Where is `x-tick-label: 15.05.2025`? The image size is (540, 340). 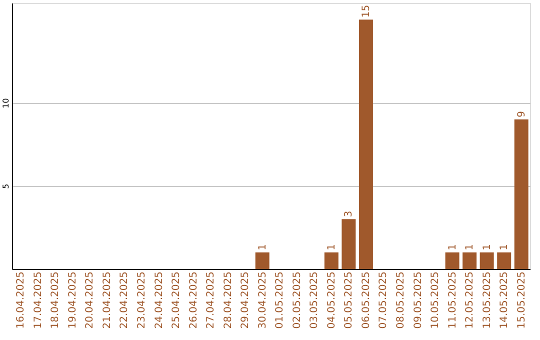 x-tick-label: 15.05.2025 is located at coordinates (522, 300).